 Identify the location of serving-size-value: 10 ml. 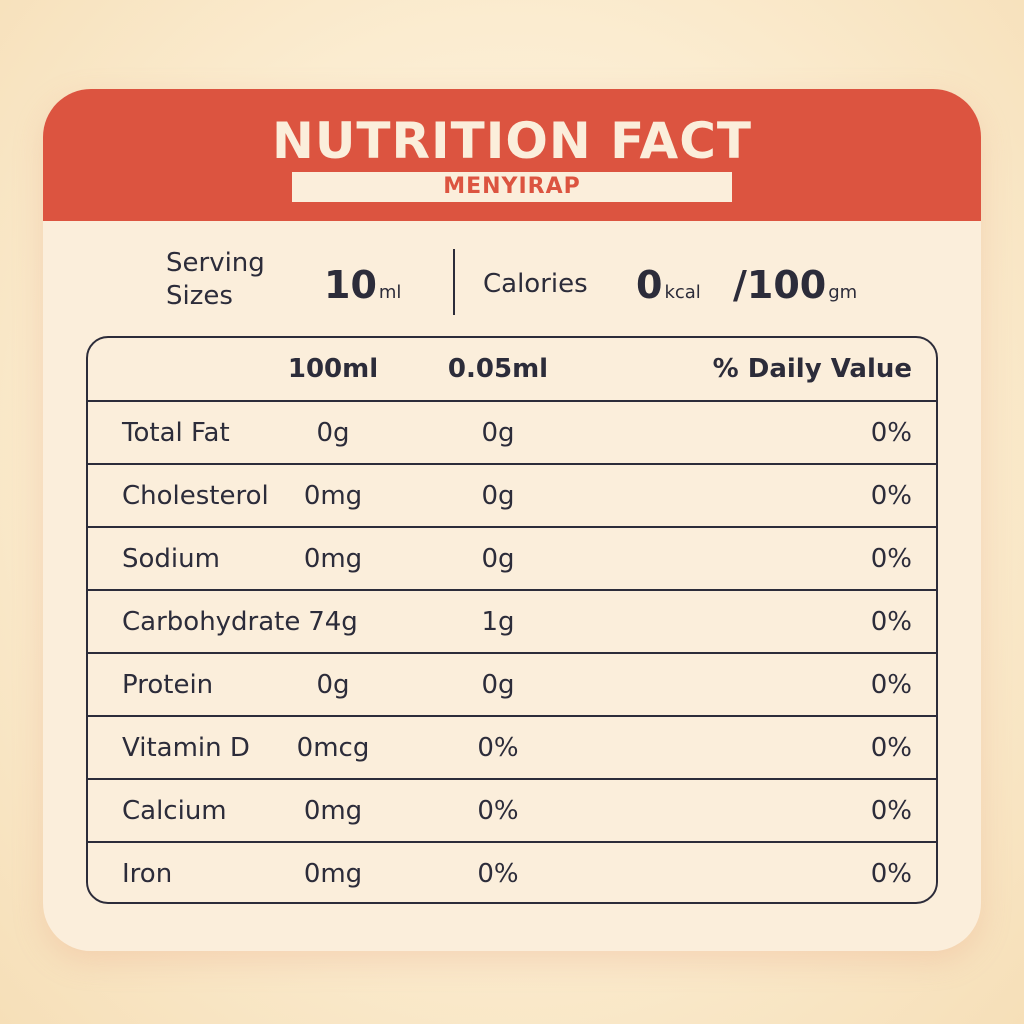
(362, 289).